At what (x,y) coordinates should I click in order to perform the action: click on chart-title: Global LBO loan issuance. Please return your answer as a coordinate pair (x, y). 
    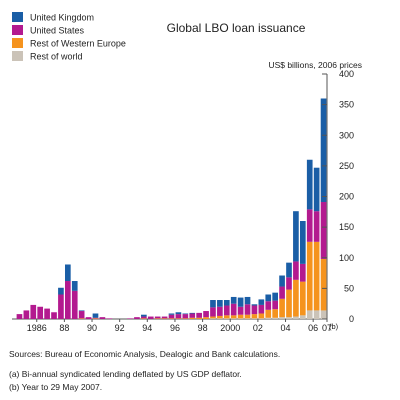
    Looking at the image, I should click on (236, 28).